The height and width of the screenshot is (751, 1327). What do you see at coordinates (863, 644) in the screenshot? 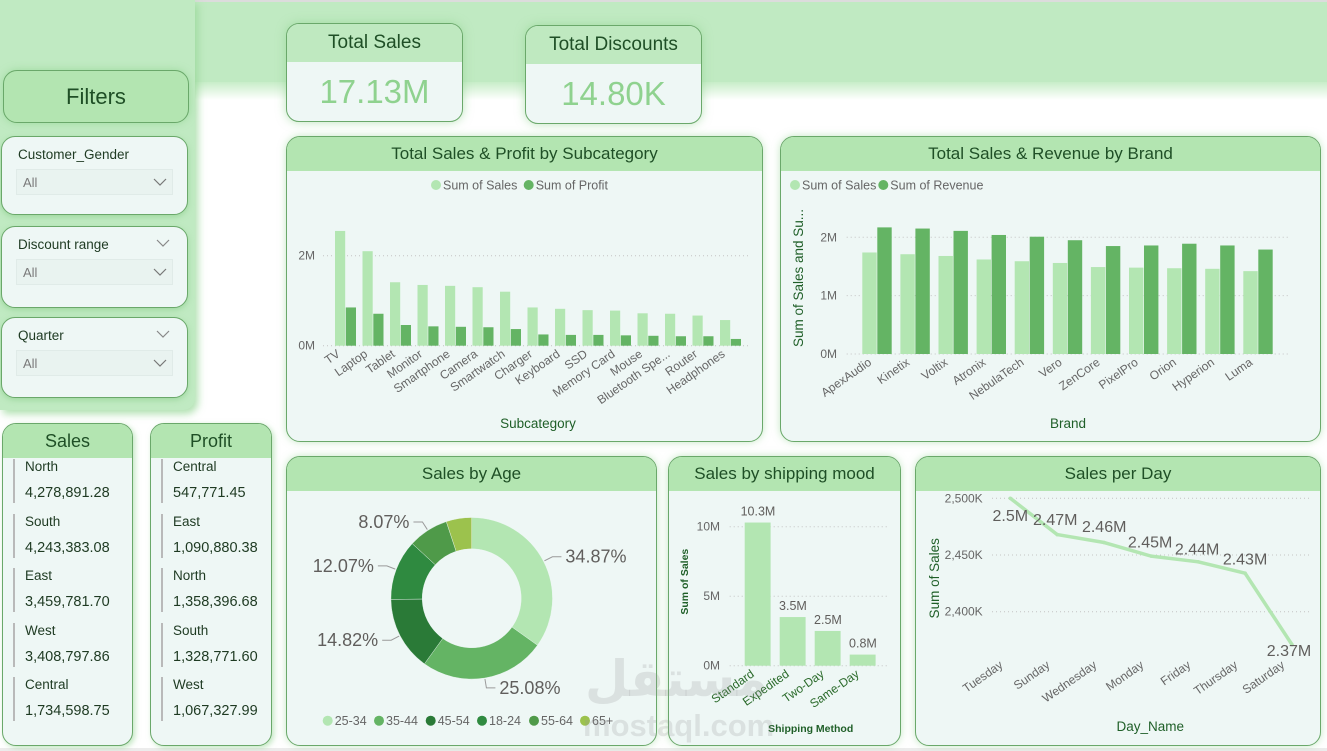
I see `data-label: 0.8M` at bounding box center [863, 644].